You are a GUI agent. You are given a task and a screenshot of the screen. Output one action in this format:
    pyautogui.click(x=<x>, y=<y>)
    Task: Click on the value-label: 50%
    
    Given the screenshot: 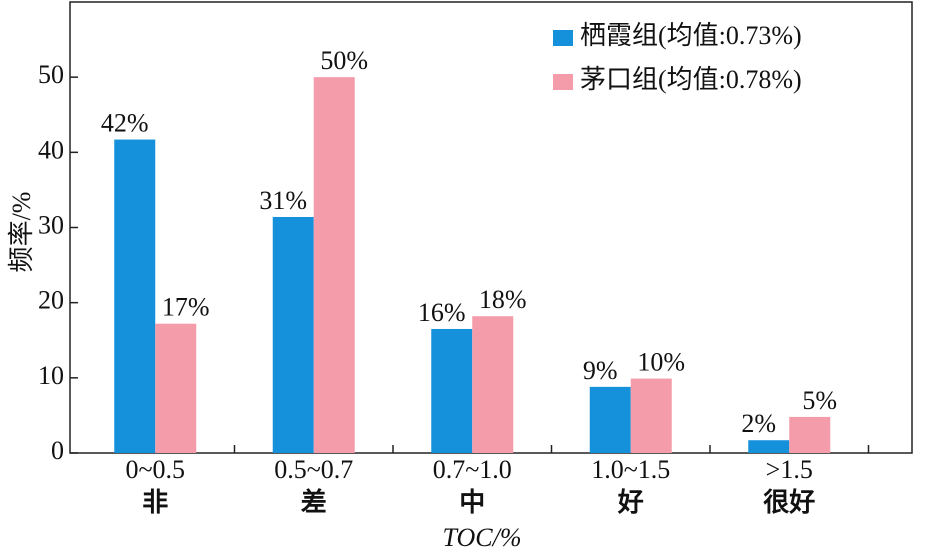 What is the action you would take?
    pyautogui.click(x=344, y=60)
    